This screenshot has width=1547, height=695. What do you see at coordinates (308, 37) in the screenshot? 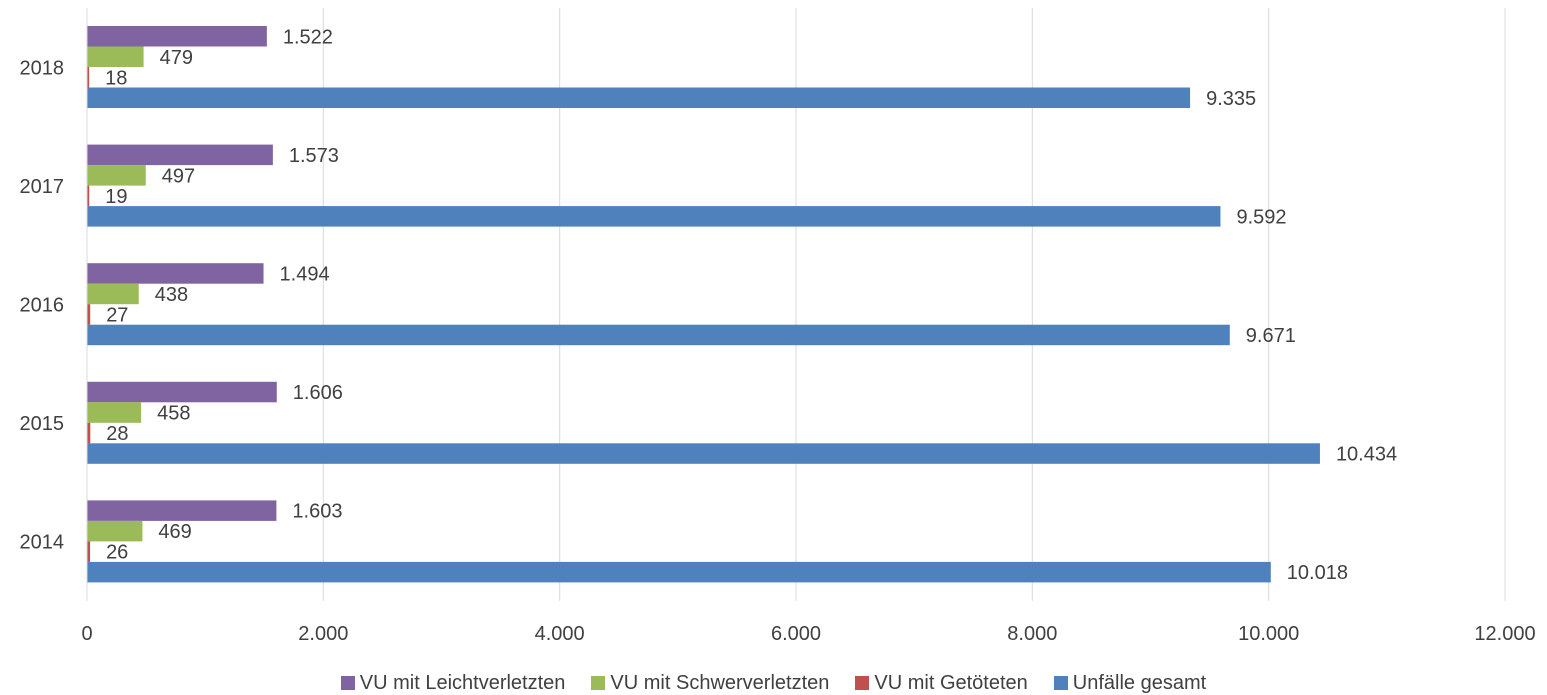
I see `data-label: 1.522` at bounding box center [308, 37].